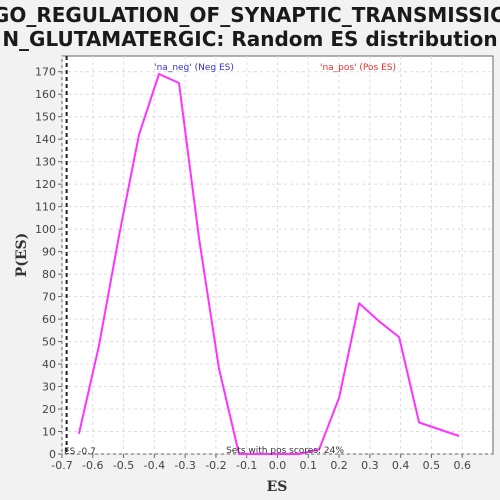 Image resolution: width=500 pixels, height=500 pixels. What do you see at coordinates (49, 342) in the screenshot?
I see `y-tick-label: 50` at bounding box center [49, 342].